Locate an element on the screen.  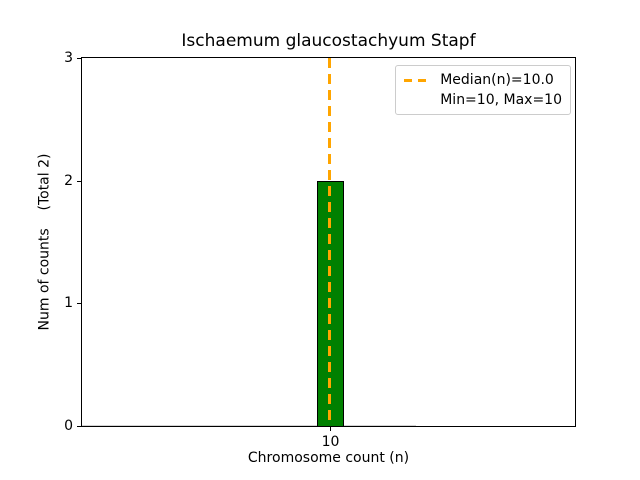
legend-spacer is located at coordinates (417, 100).